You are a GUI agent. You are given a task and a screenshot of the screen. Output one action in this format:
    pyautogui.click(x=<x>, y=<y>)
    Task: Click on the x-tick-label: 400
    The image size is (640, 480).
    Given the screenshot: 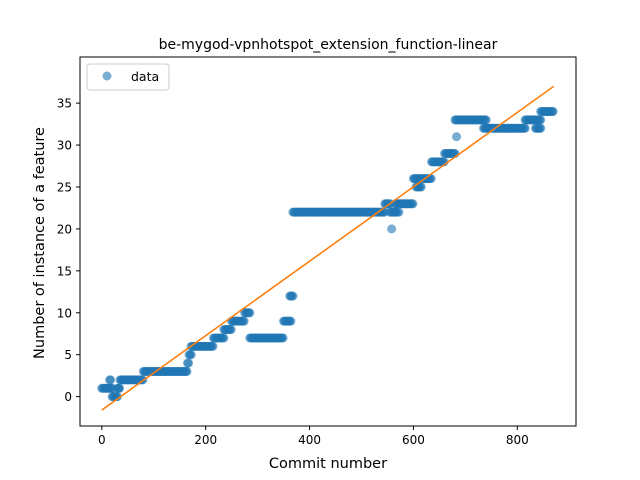 What is the action you would take?
    pyautogui.click(x=309, y=440)
    